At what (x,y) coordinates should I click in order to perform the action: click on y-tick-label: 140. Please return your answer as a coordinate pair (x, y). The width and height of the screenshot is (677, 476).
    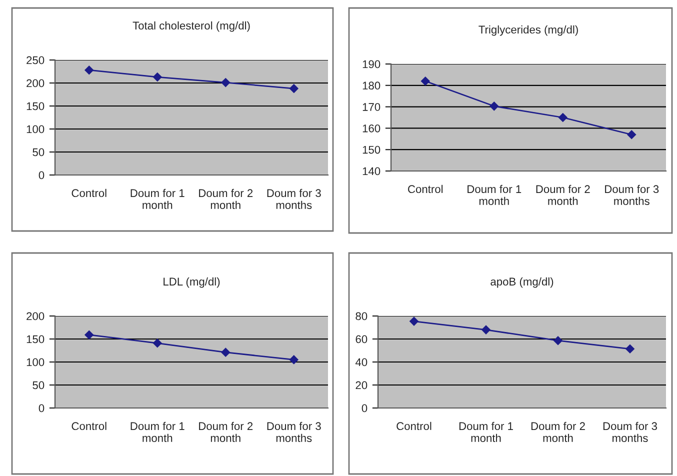
    Looking at the image, I should click on (371, 171).